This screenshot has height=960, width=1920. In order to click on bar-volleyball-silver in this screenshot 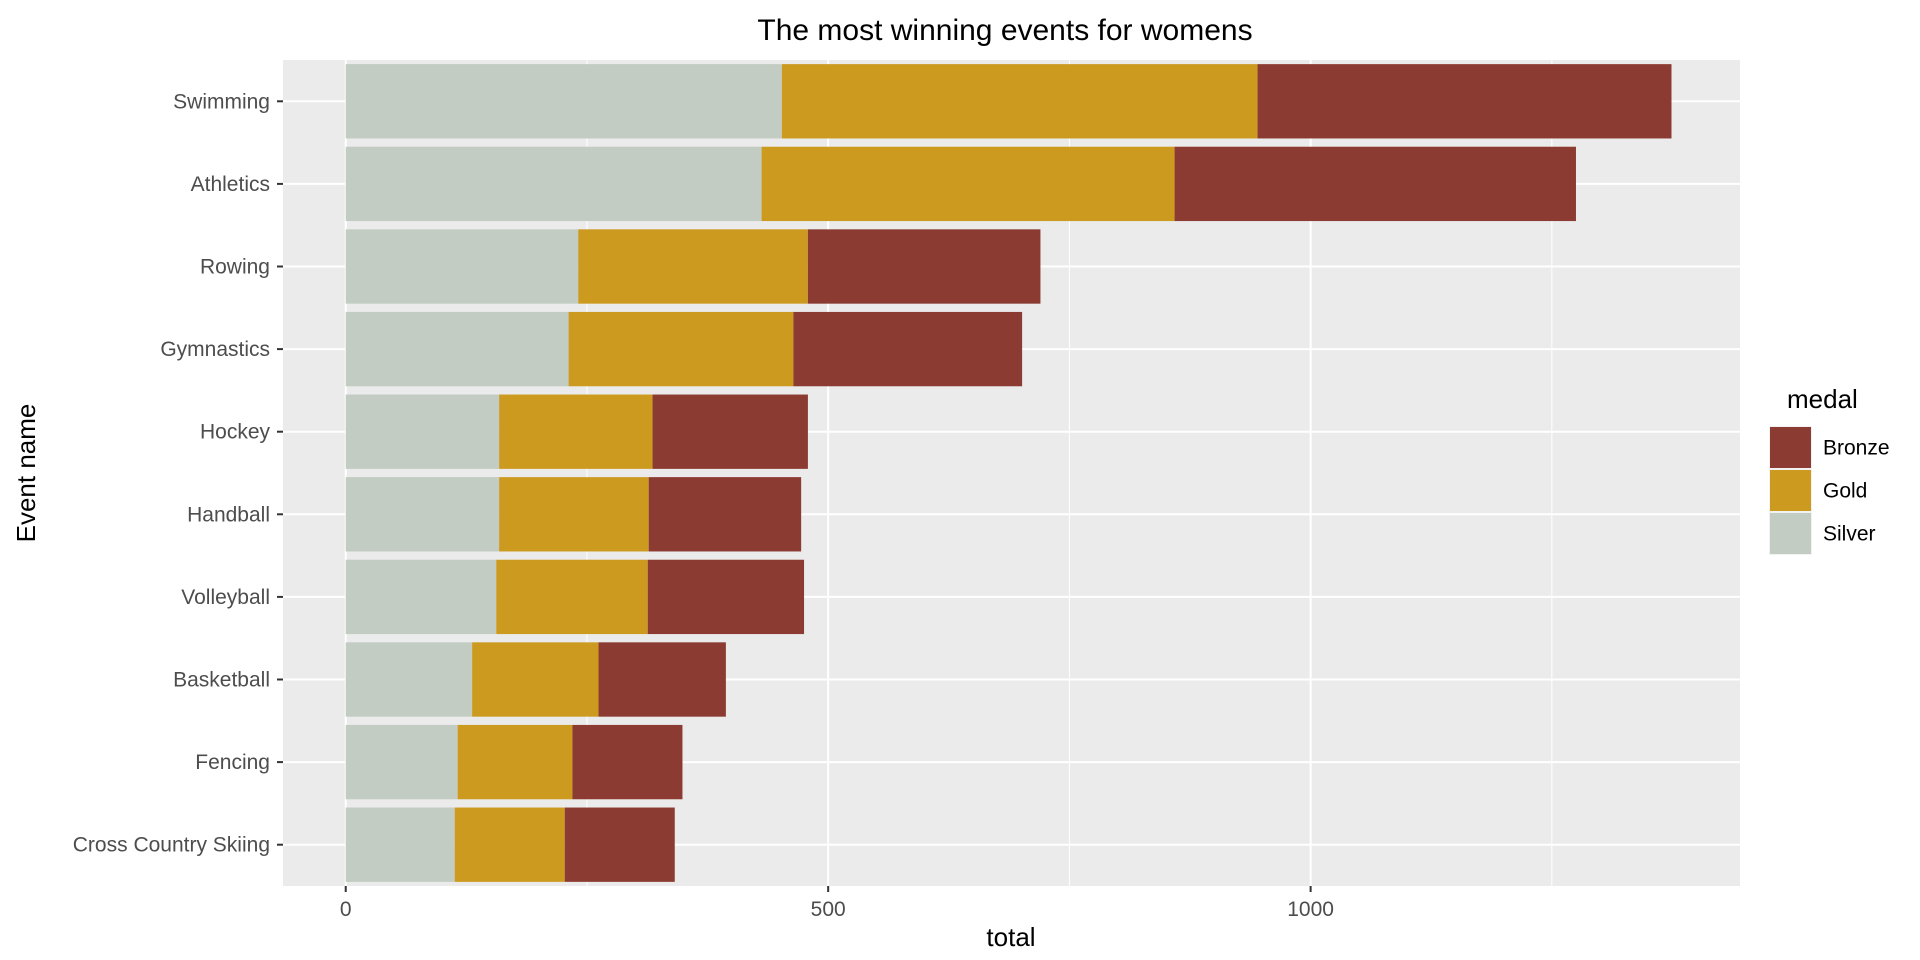, I will do `click(421, 597)`.